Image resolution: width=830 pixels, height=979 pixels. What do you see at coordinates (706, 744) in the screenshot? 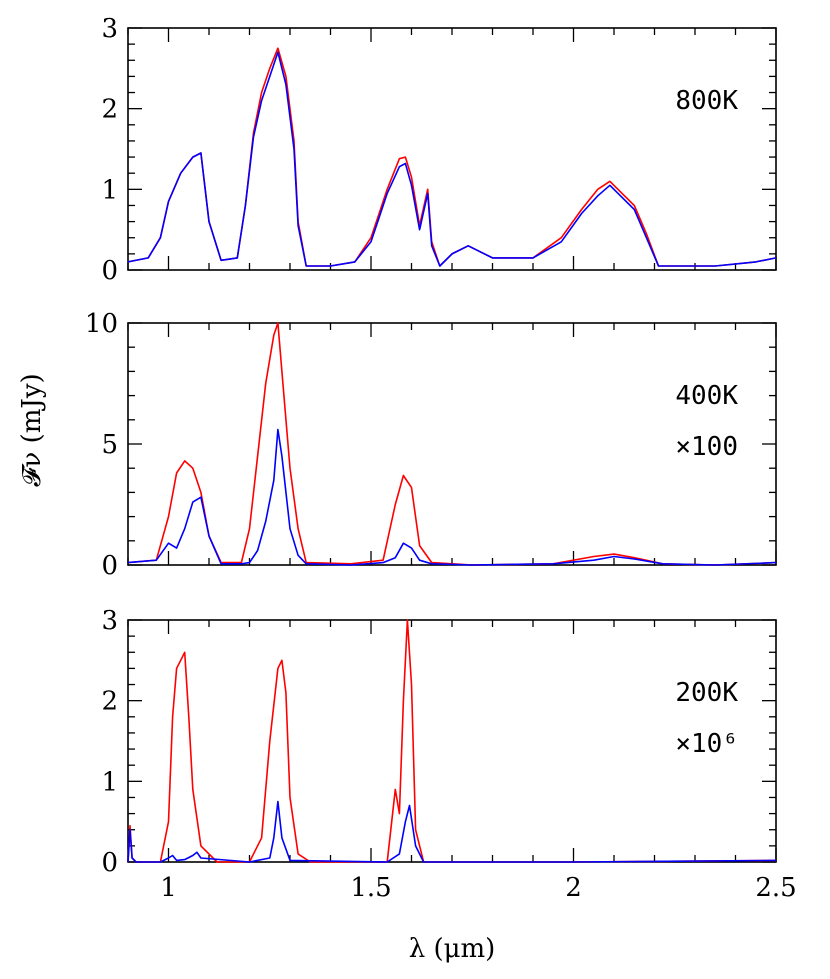
I see `panel-scale-label: ×10⁶` at bounding box center [706, 744].